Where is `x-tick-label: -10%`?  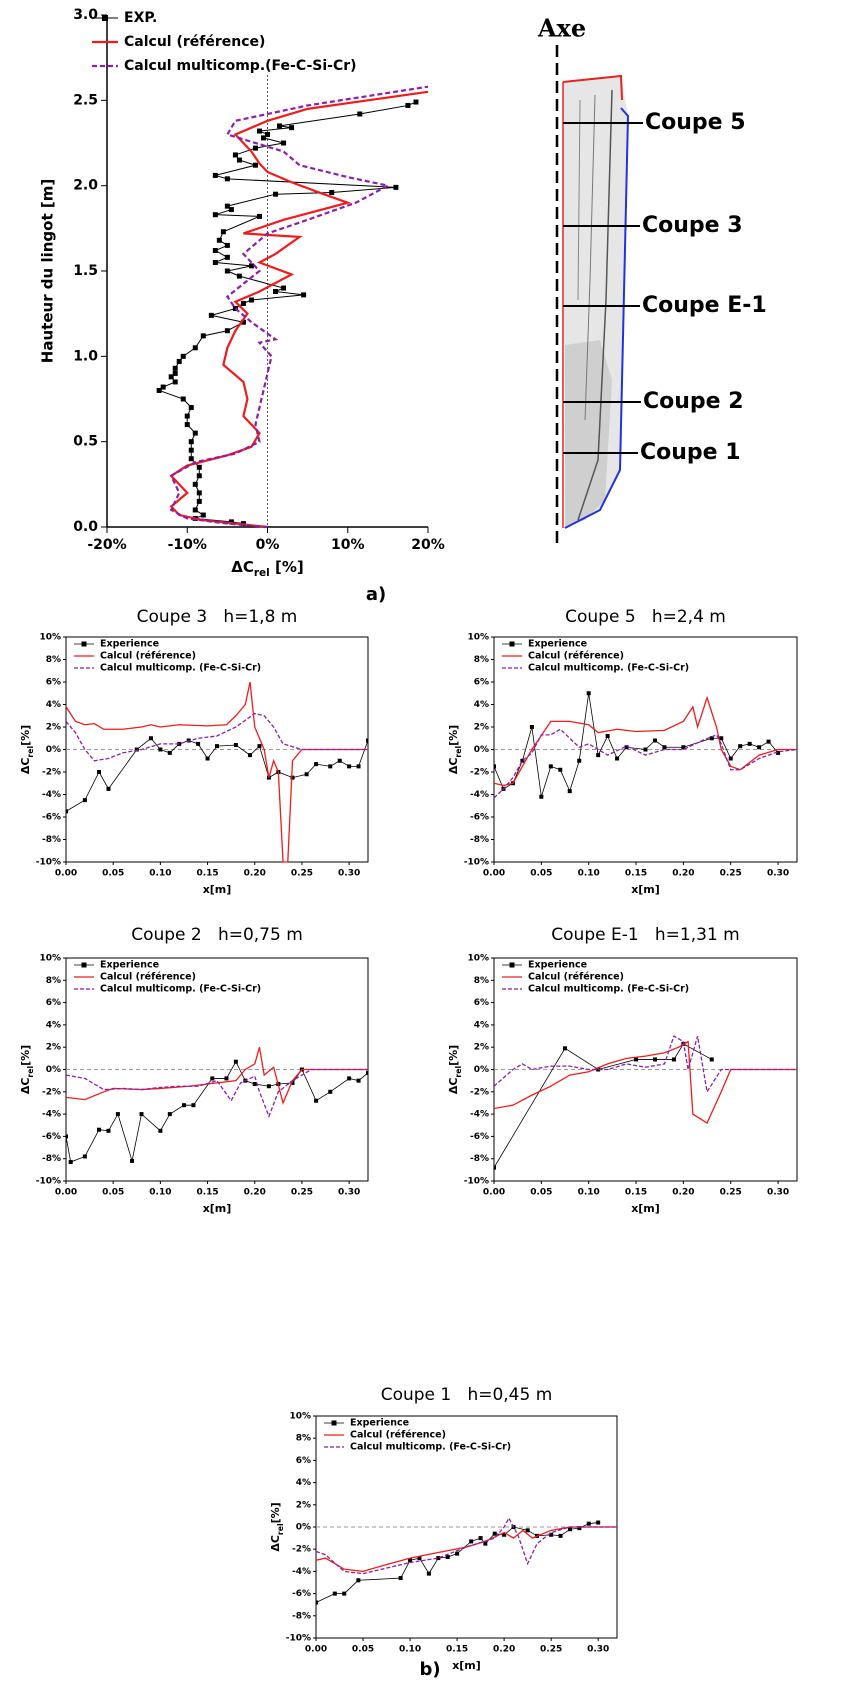
x-tick-label: -10% is located at coordinates (187, 545).